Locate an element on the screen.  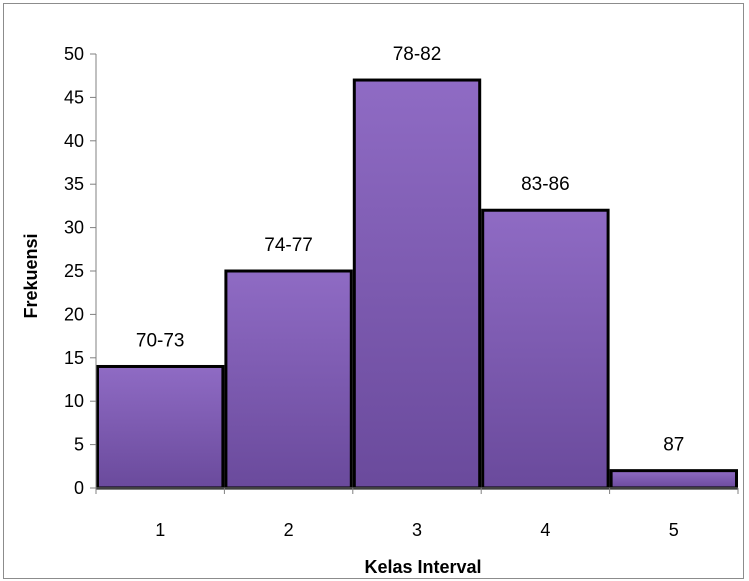
y-tick-label: 35 is located at coordinates (74, 184).